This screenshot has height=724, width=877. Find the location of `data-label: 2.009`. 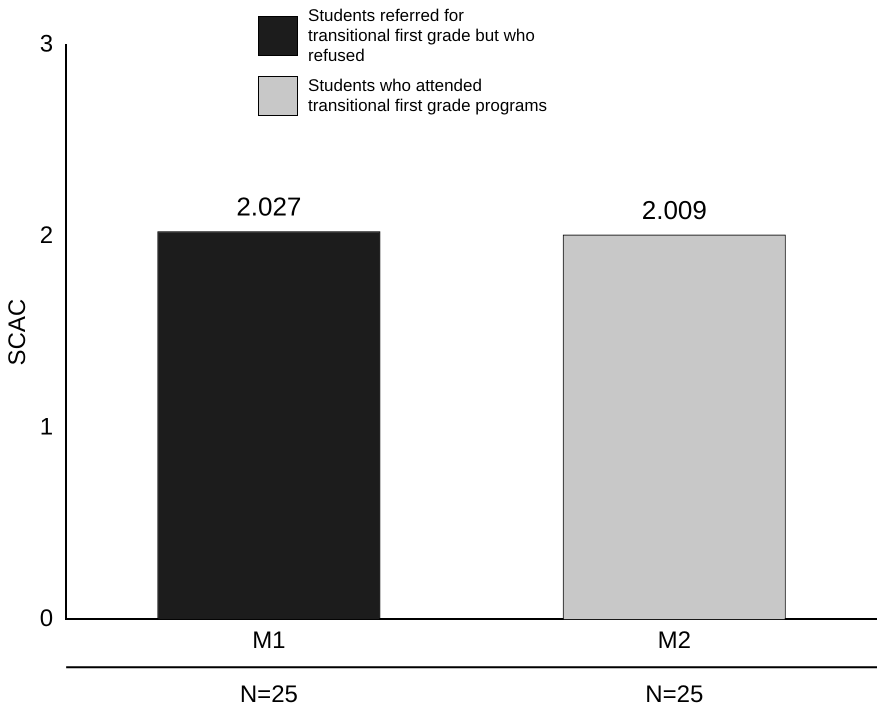

data-label: 2.009 is located at coordinates (674, 209).